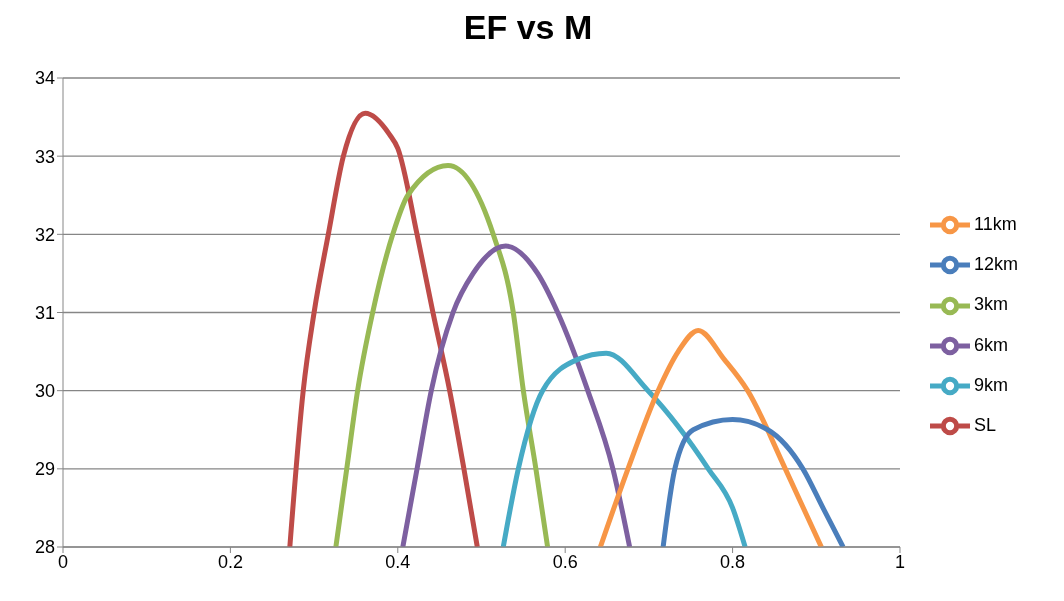 The height and width of the screenshot is (601, 1064). What do you see at coordinates (565, 561) in the screenshot?
I see `x-tick-label: 0.6` at bounding box center [565, 561].